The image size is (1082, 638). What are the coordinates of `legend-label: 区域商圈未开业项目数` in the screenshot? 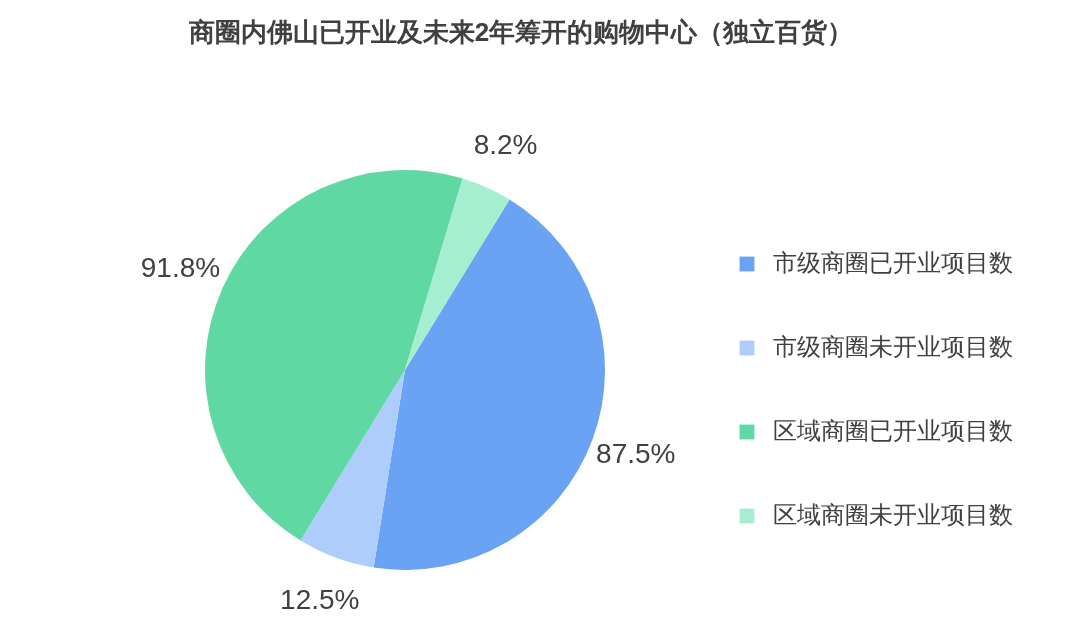 It's located at (893, 514).